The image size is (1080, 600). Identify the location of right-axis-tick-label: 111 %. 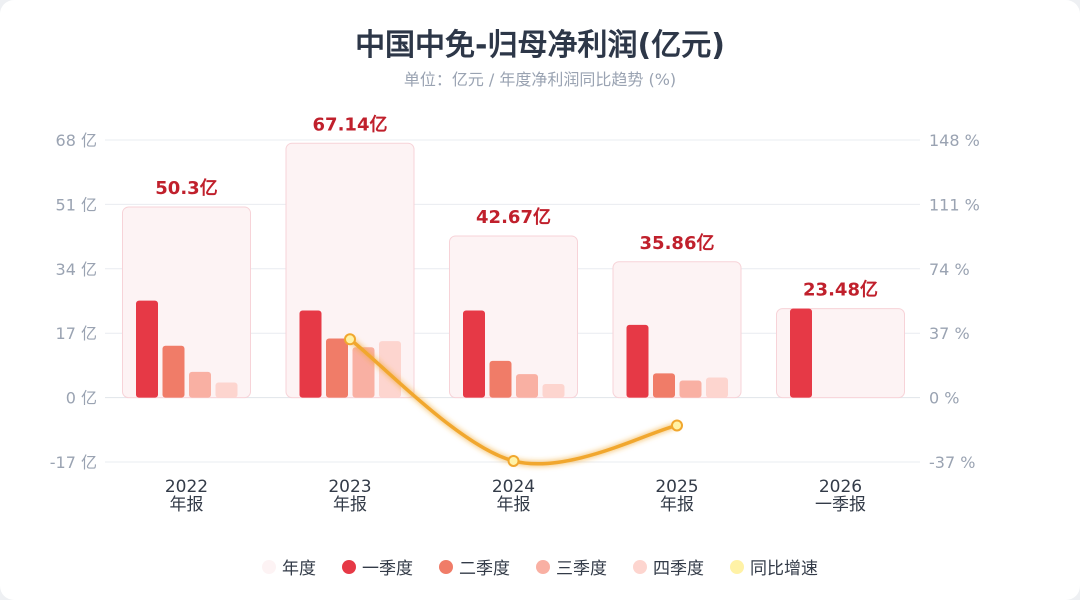
(954, 204).